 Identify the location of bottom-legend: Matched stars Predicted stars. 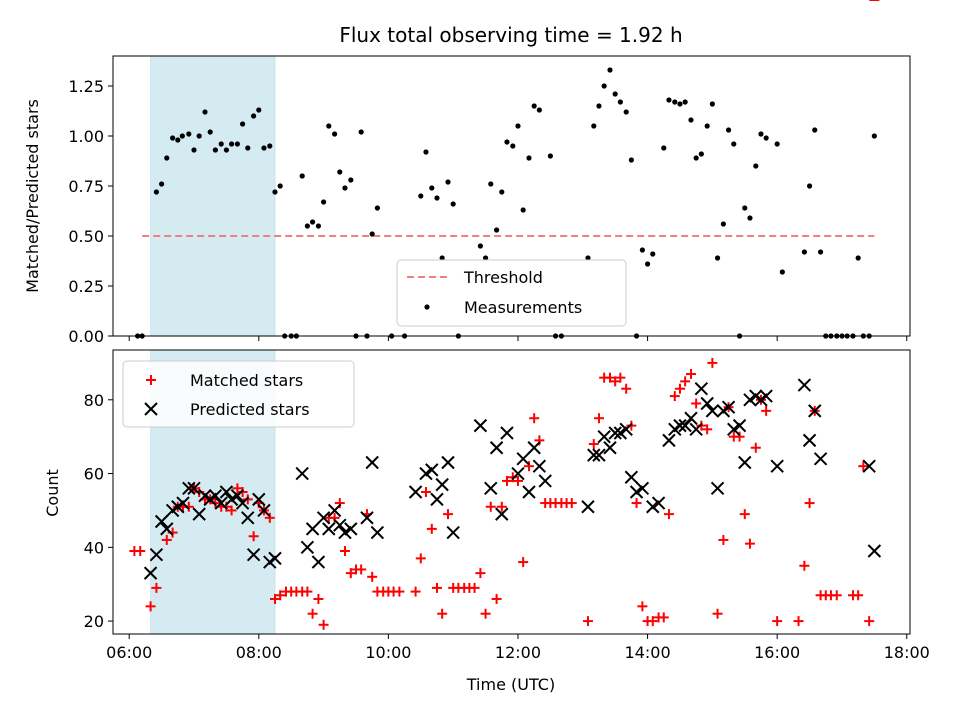
(238, 394).